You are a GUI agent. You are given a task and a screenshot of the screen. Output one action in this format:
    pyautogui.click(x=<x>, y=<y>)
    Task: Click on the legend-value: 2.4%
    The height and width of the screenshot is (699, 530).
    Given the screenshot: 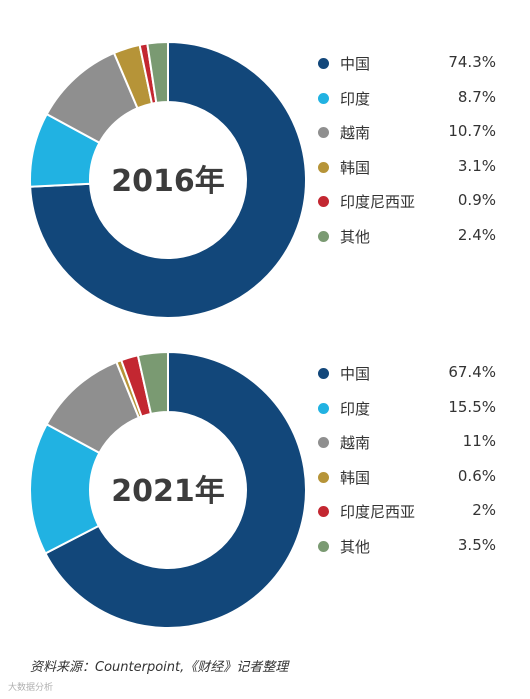 What is the action you would take?
    pyautogui.click(x=476, y=234)
    